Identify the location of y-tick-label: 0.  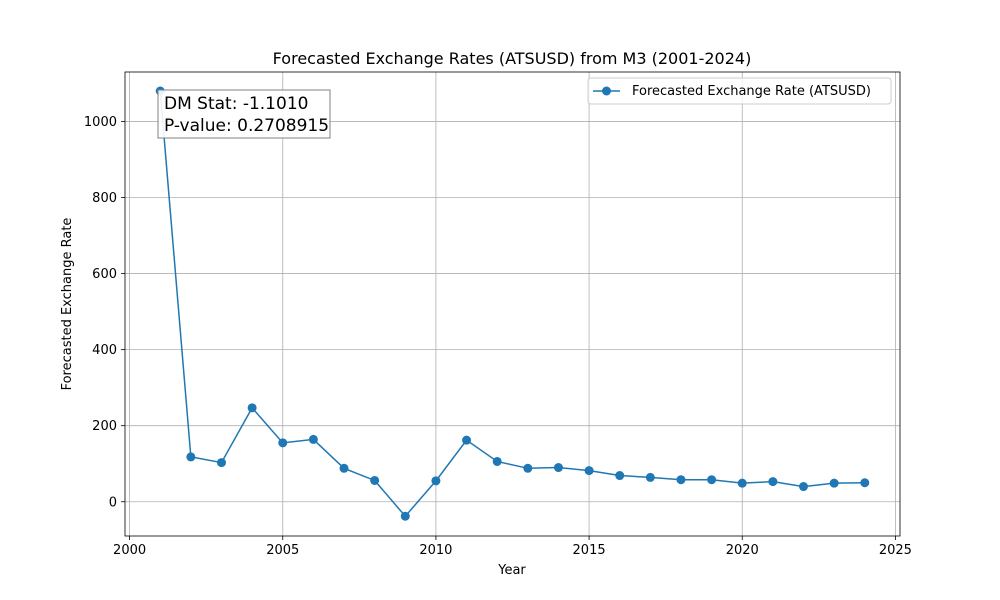
(113, 502).